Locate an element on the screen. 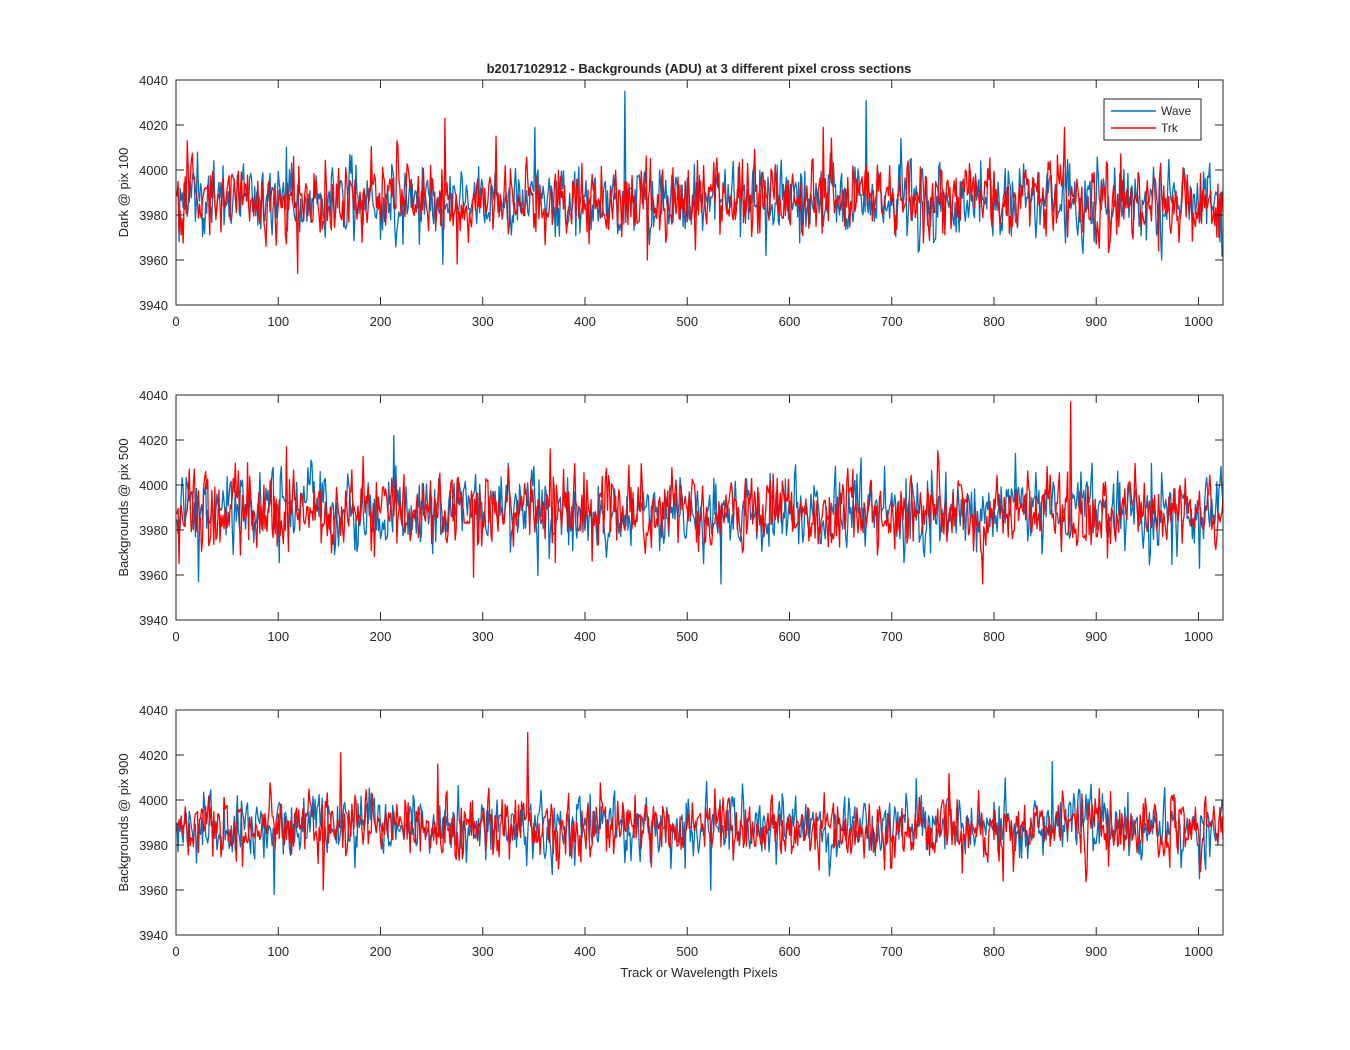 The height and width of the screenshot is (1050, 1350). legend-label-trk: Trk is located at coordinates (1170, 128).